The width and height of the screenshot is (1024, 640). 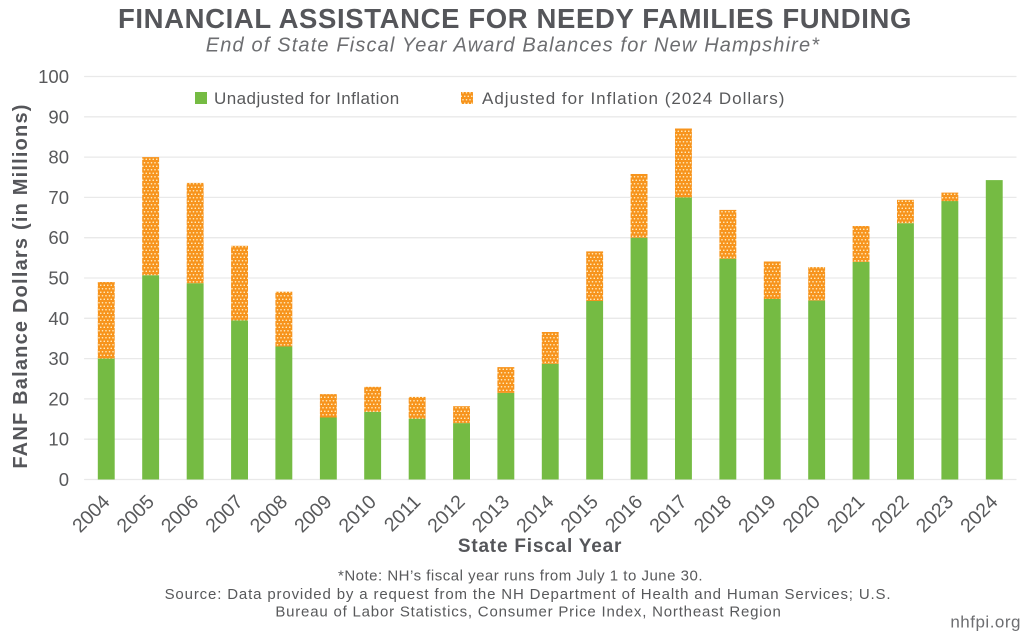 I want to click on svg-text: 10, so click(x=58, y=439).